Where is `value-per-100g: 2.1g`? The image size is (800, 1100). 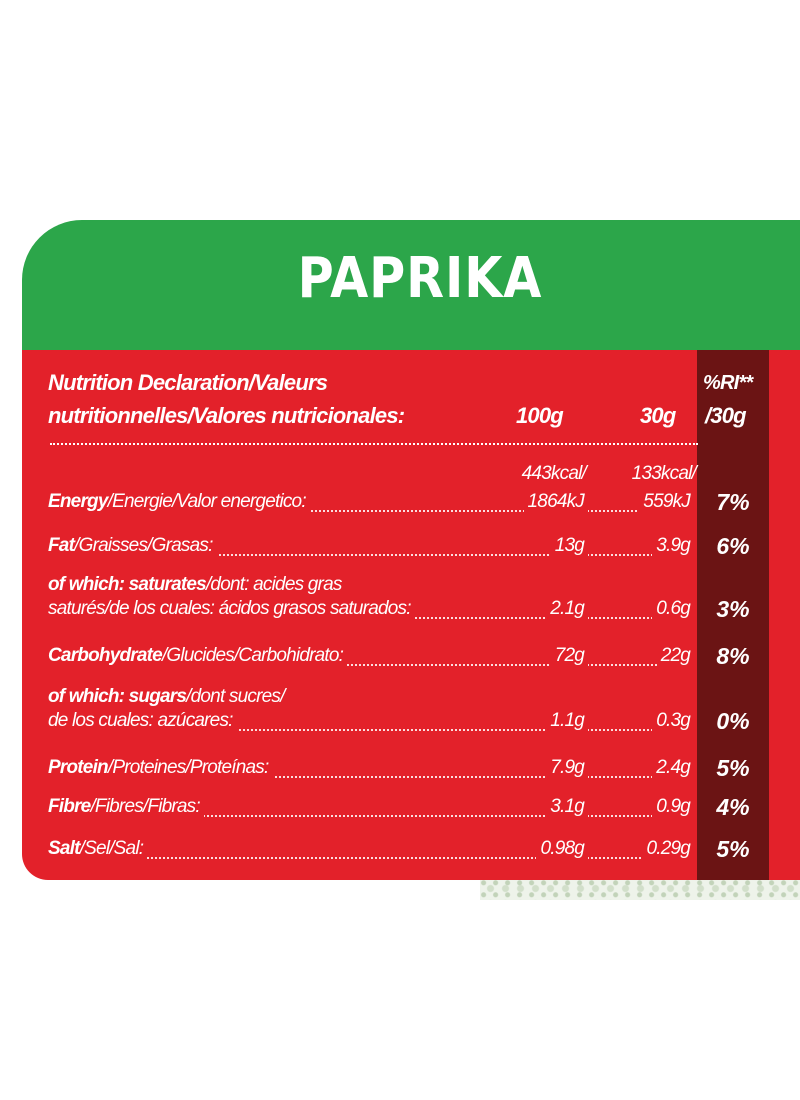 value-per-100g: 2.1g is located at coordinates (567, 609).